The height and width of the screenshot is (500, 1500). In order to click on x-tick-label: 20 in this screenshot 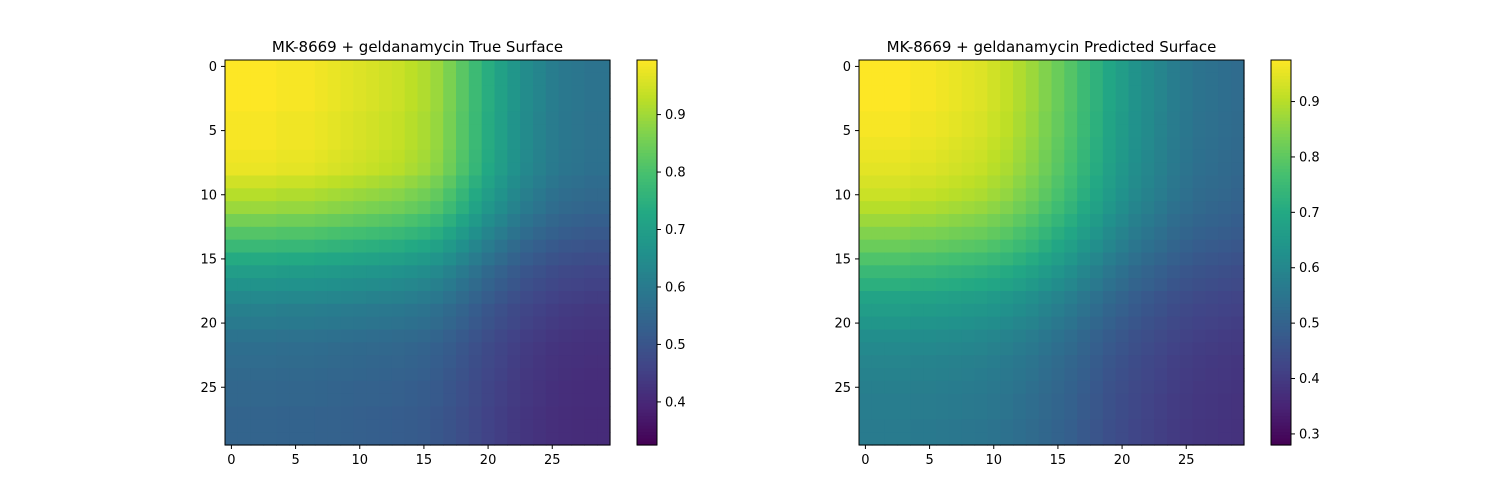, I will do `click(488, 460)`.